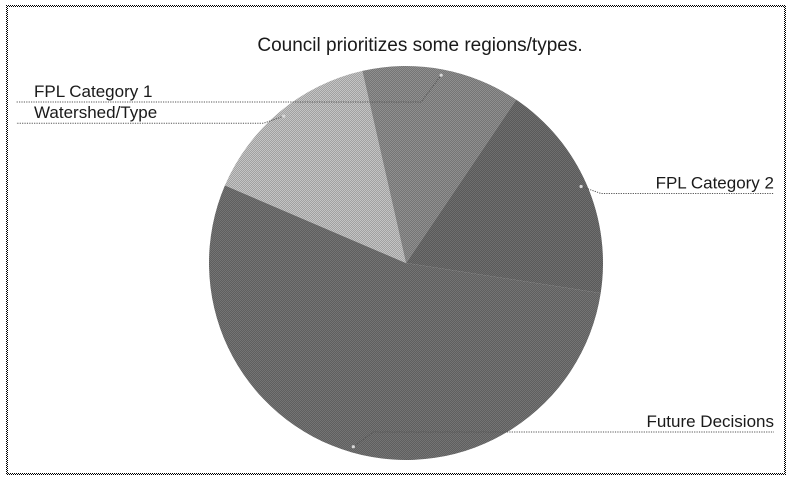  I want to click on slice-label-fpl-category-1: FPL Category 1, so click(93, 91).